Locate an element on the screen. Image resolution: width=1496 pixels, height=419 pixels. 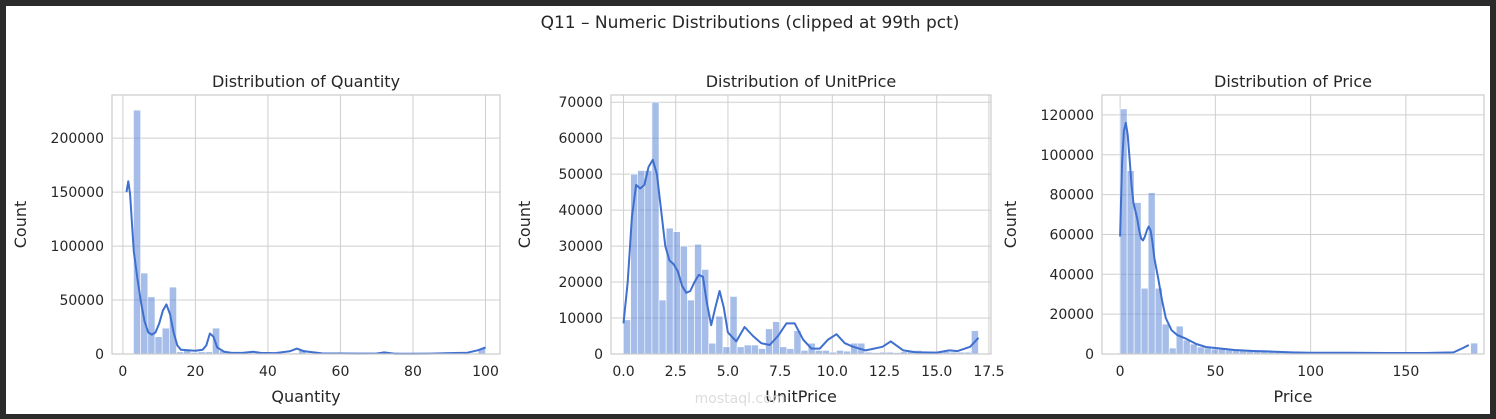
chart2-ylabel: Count is located at coordinates (1010, 225).